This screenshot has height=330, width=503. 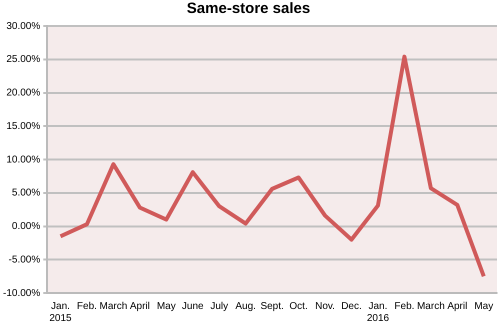 What do you see at coordinates (272, 306) in the screenshot?
I see `x-tick-label: Sept.` at bounding box center [272, 306].